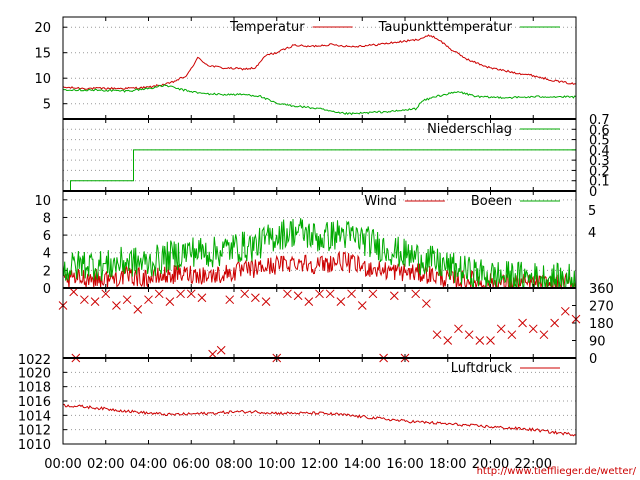  What do you see at coordinates (47, 218) in the screenshot?
I see `y-tick-label: 8` at bounding box center [47, 218].